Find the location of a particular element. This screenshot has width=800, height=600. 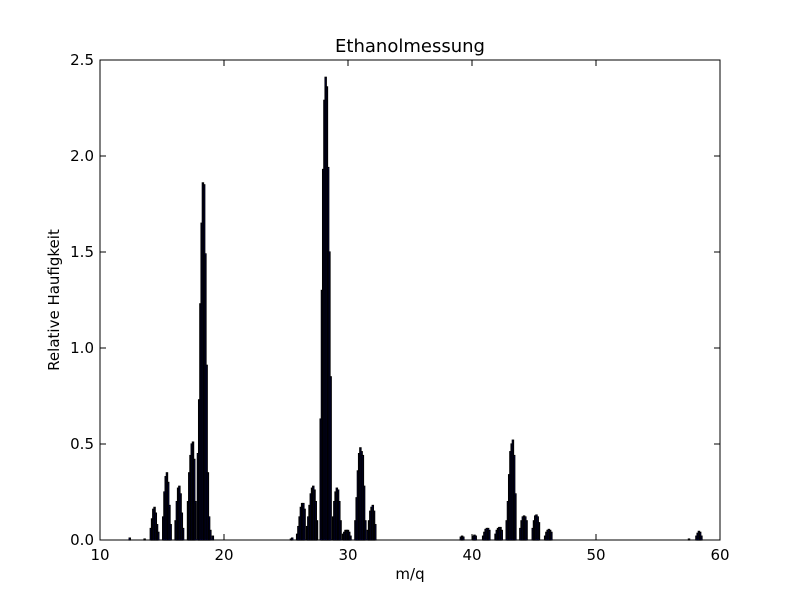

y-tick-label: 2.5 is located at coordinates (82, 60).